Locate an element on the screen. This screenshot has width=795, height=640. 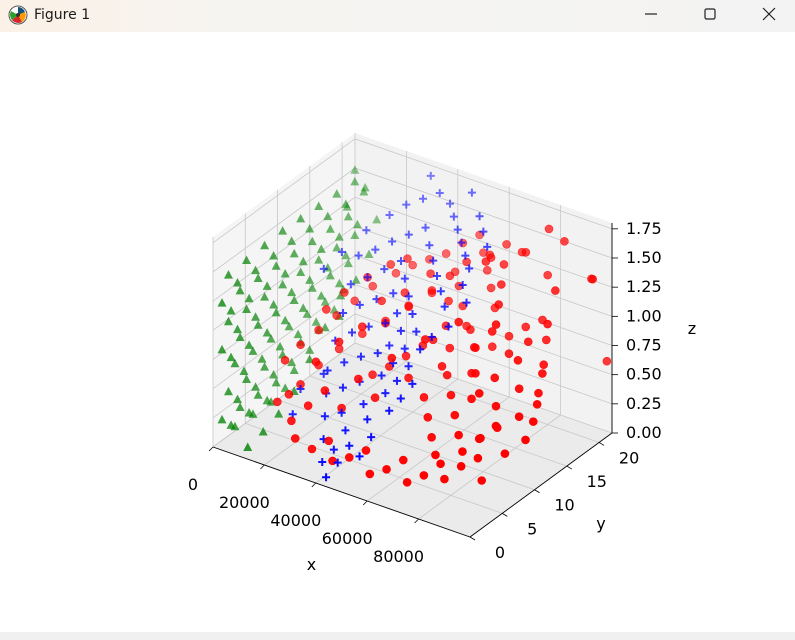
y-tick-mark is located at coordinates (472, 538).